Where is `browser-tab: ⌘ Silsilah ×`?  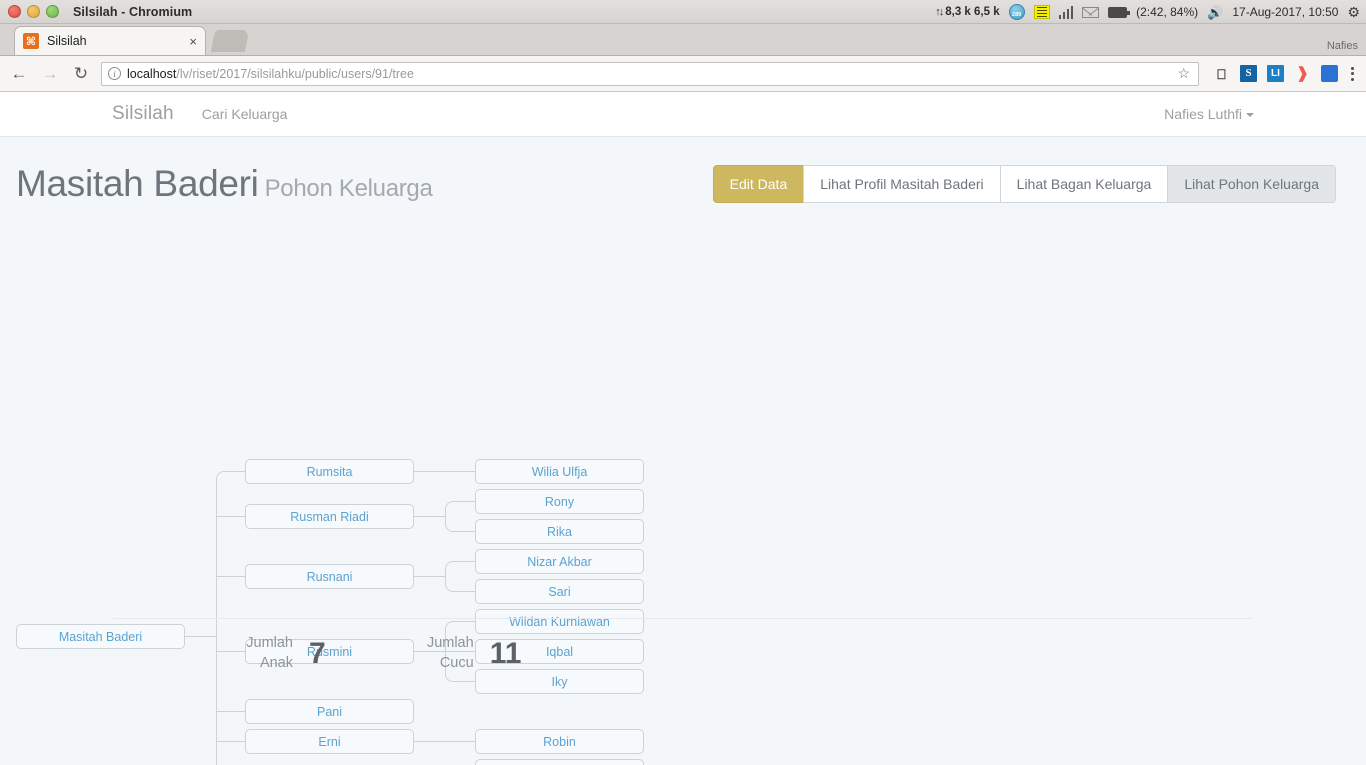 browser-tab: ⌘ Silsilah × is located at coordinates (110, 40).